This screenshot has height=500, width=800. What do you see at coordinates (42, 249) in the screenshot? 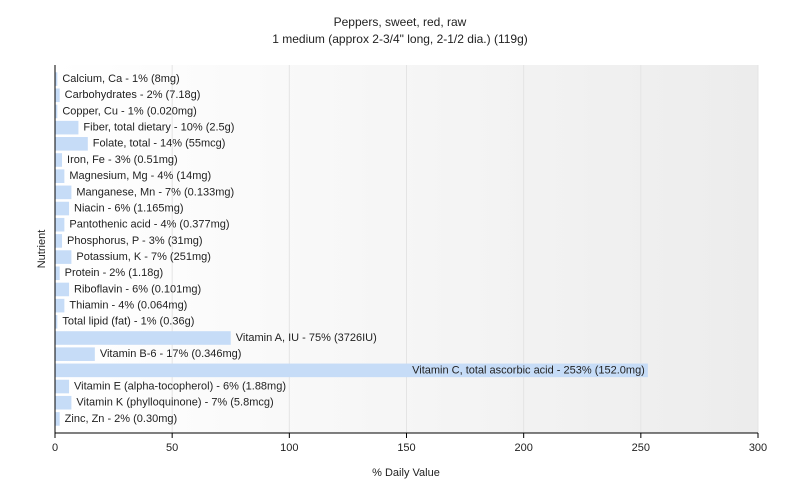
I see `y-axis-label: Nutrient` at bounding box center [42, 249].